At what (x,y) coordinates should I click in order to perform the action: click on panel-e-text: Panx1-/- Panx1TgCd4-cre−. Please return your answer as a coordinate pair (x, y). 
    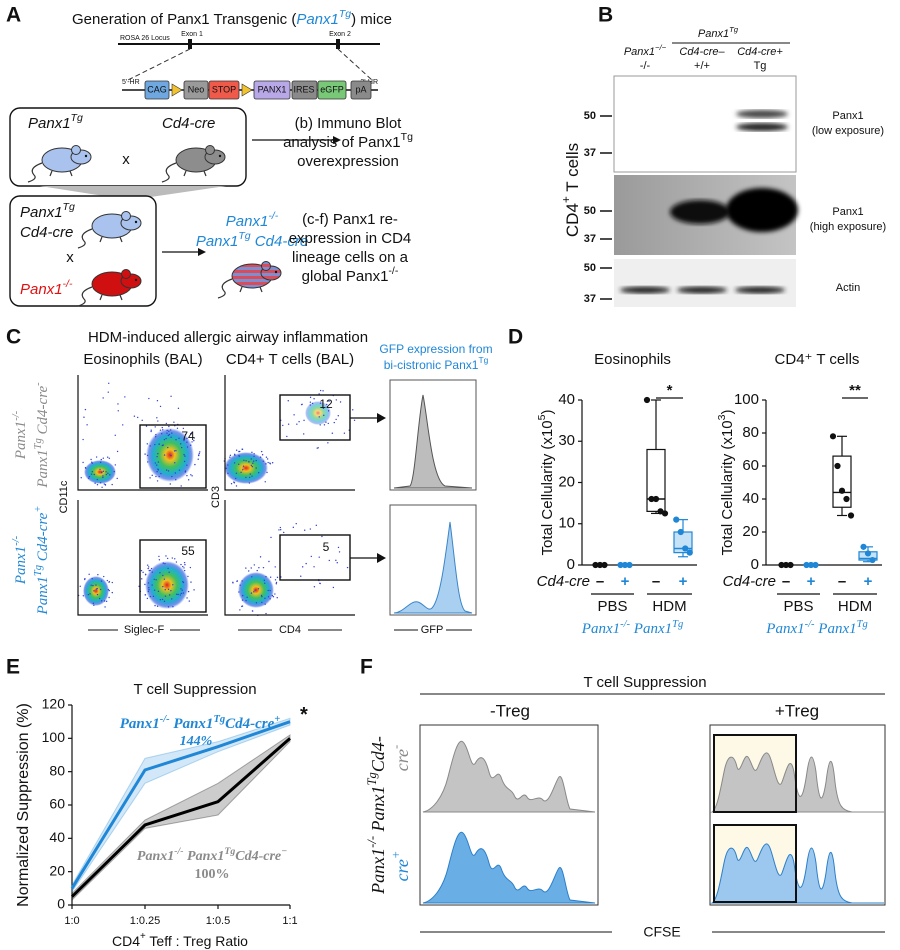
    Looking at the image, I should click on (212, 855).